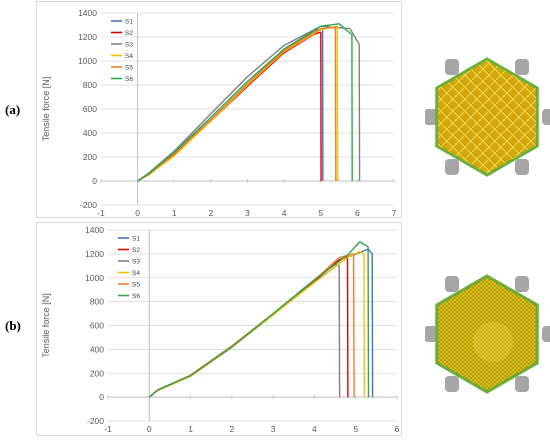 This screenshot has height=440, width=550. What do you see at coordinates (88, 205) in the screenshot?
I see `chart-a-y-tick-label: -200` at bounding box center [88, 205].